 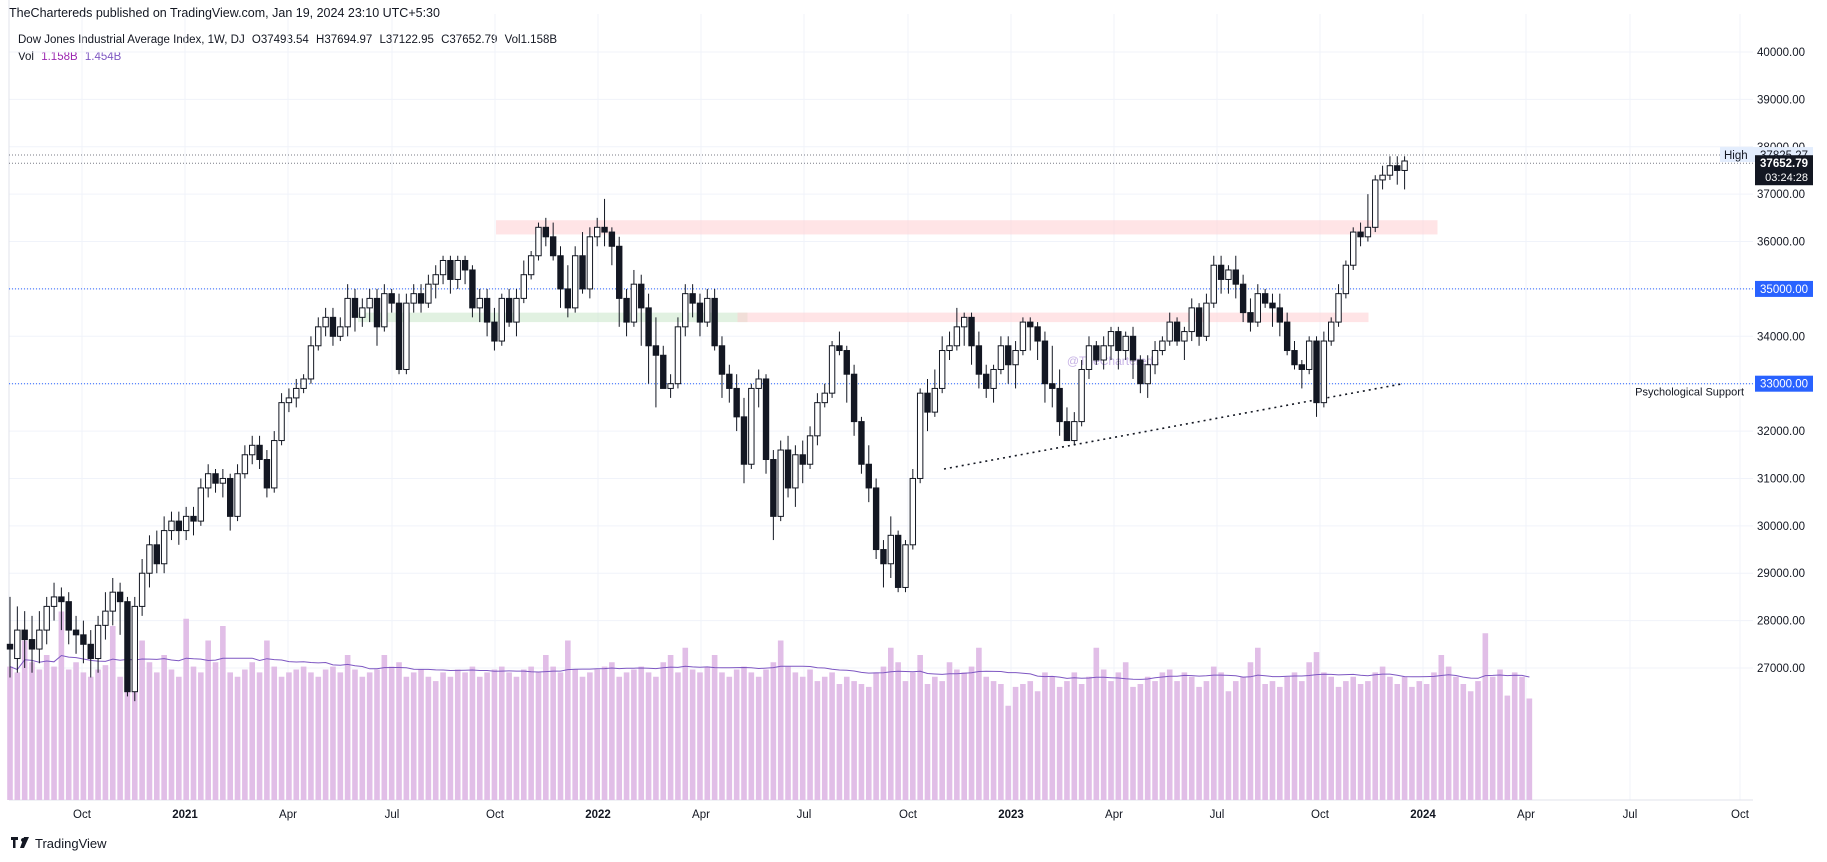 What do you see at coordinates (69, 57) in the screenshot?
I see `volume-legend: Vol 1.158B 1.454B` at bounding box center [69, 57].